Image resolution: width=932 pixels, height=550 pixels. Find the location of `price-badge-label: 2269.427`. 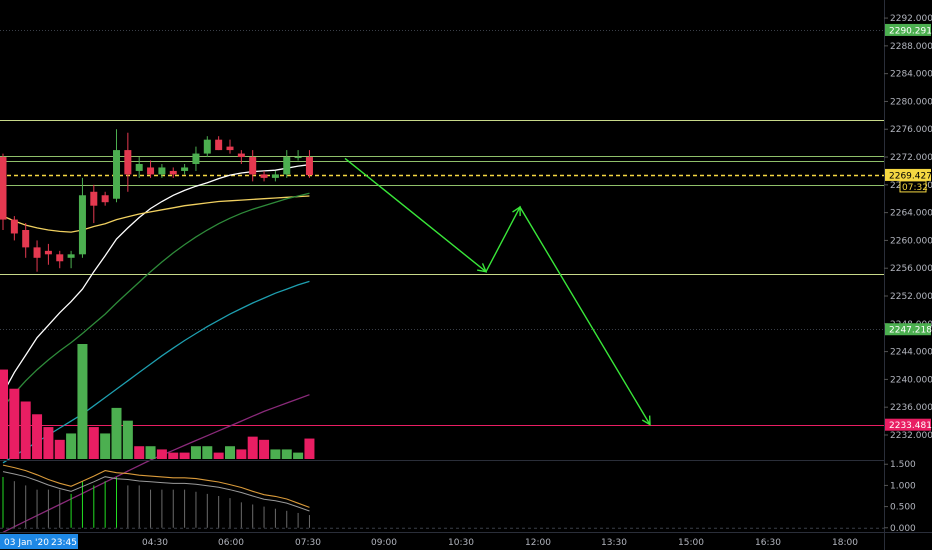

price-badge-label: 2269.427 is located at coordinates (910, 176).